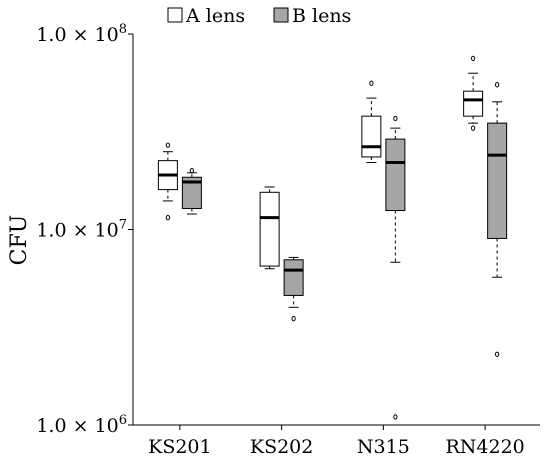 This screenshot has width=550, height=464. What do you see at coordinates (215, 16) in the screenshot?
I see `legend-label-a-lens: A lens` at bounding box center [215, 16].